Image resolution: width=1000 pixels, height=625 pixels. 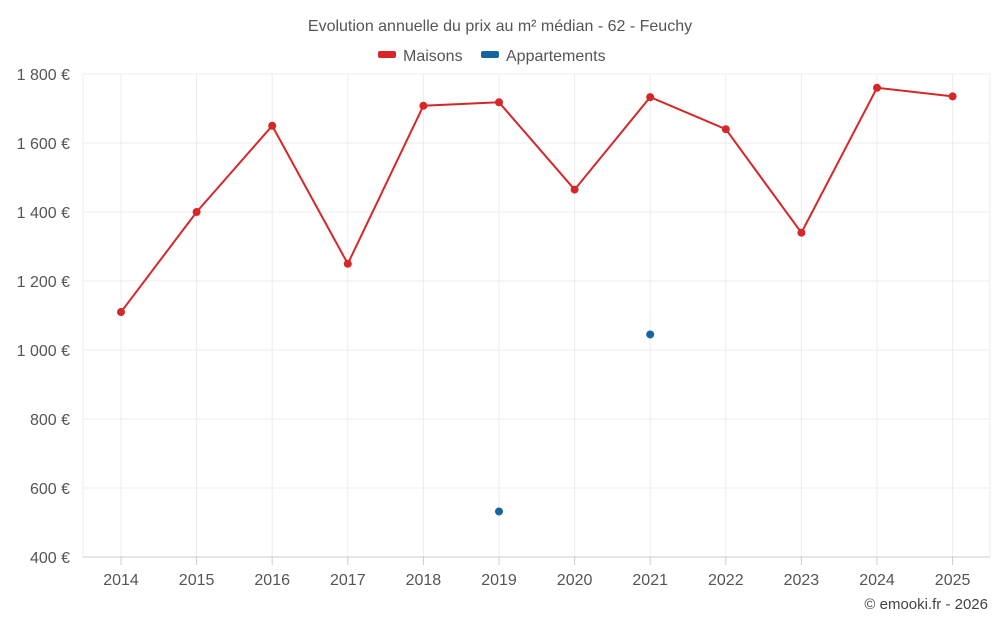 I want to click on credit: © emooki.fr - 2026, so click(x=926, y=604).